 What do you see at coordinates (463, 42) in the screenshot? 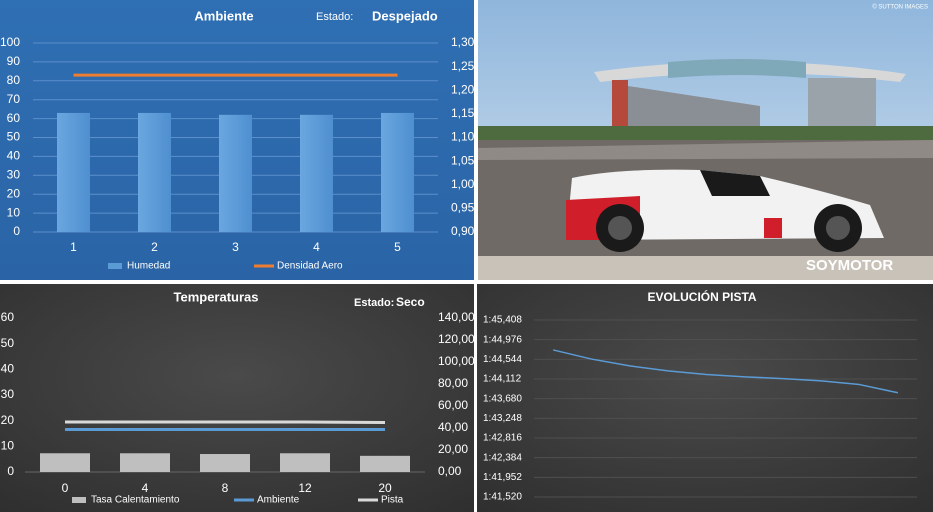
I see `y2-tick-label: 1,30` at bounding box center [463, 42].